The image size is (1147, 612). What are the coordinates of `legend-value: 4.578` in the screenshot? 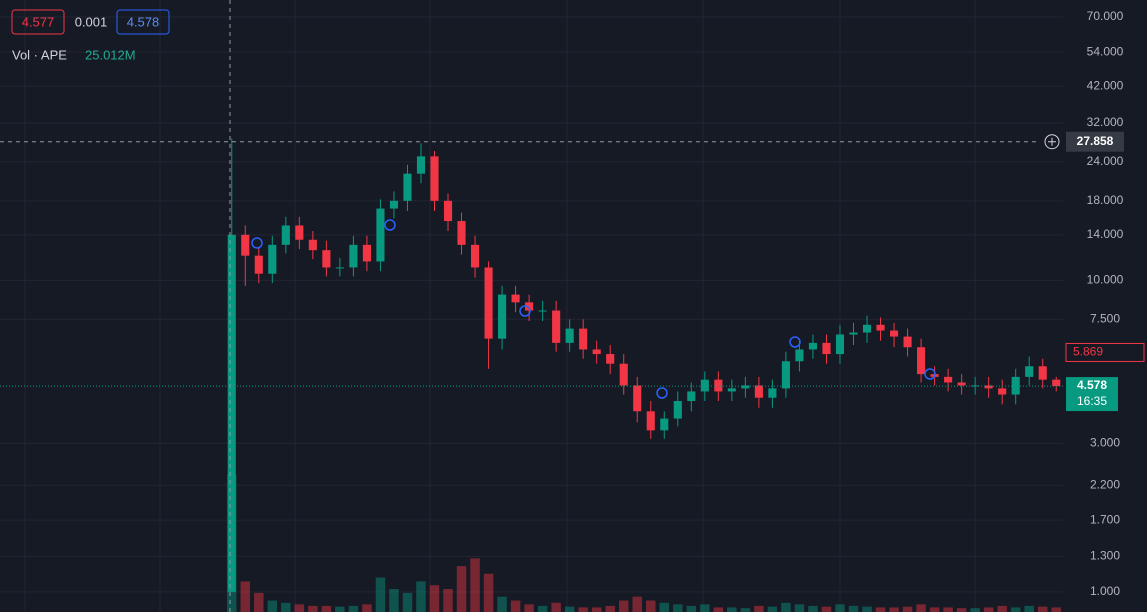 It's located at (143, 21).